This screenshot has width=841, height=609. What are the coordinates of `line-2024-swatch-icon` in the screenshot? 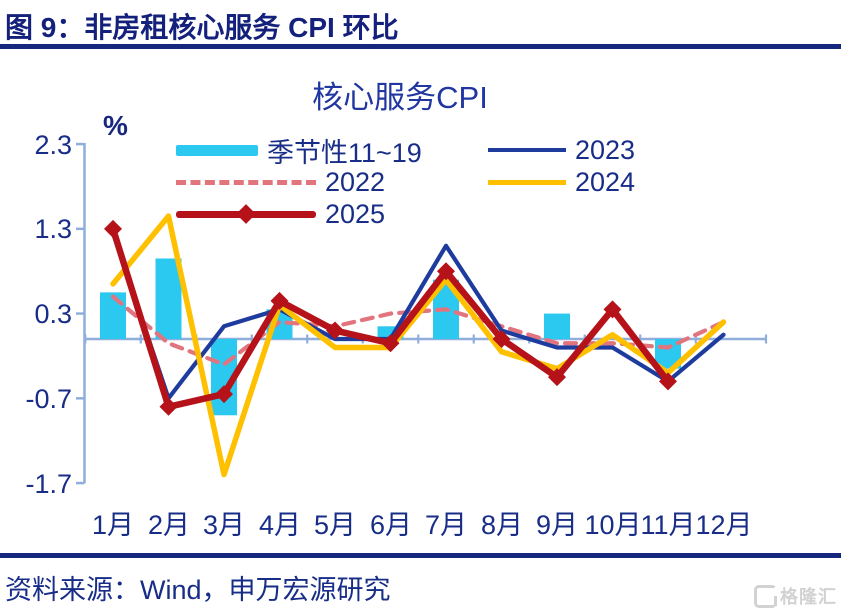 It's located at (527, 182).